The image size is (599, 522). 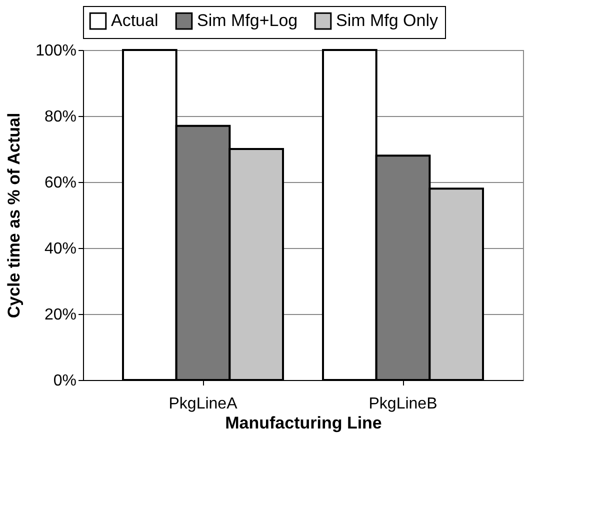 I want to click on y-tick-label: 100%, so click(x=56, y=51).